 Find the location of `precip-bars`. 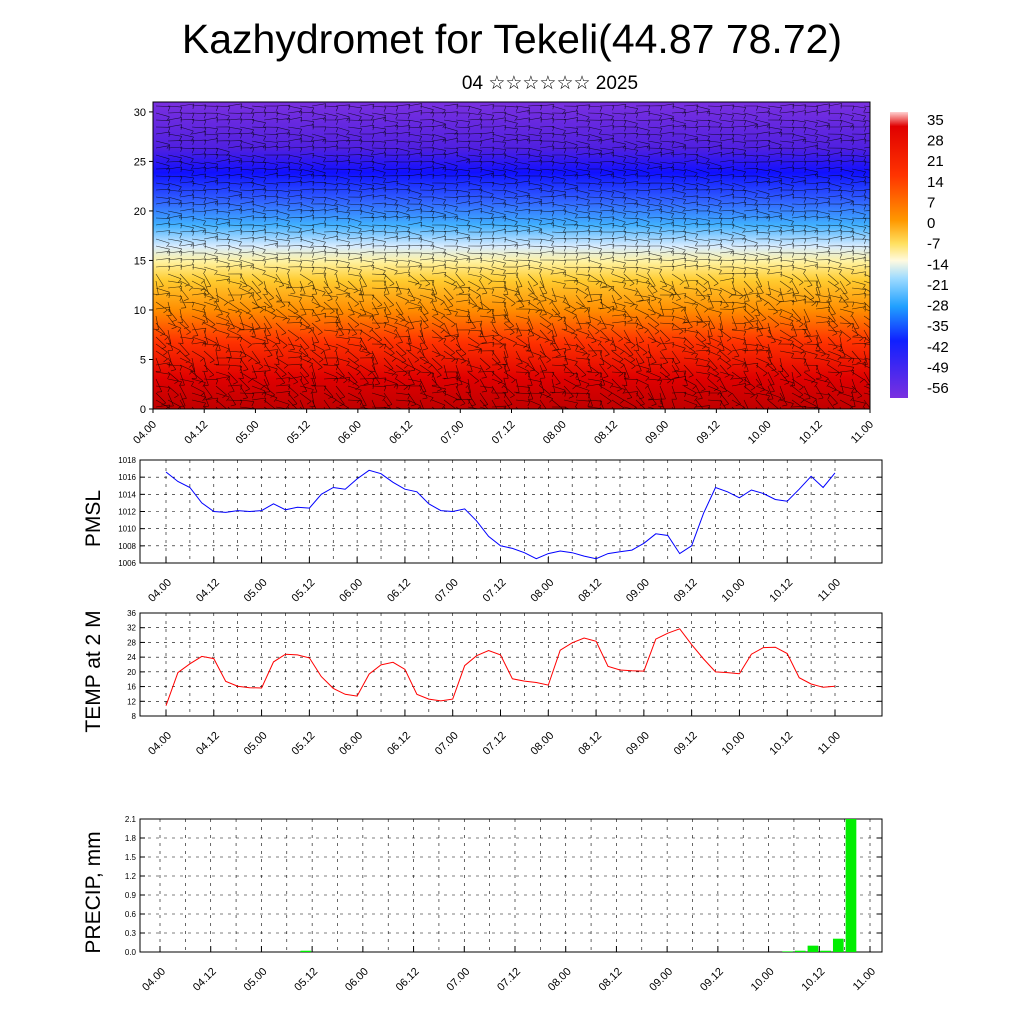

precip-bars is located at coordinates (578, 885).